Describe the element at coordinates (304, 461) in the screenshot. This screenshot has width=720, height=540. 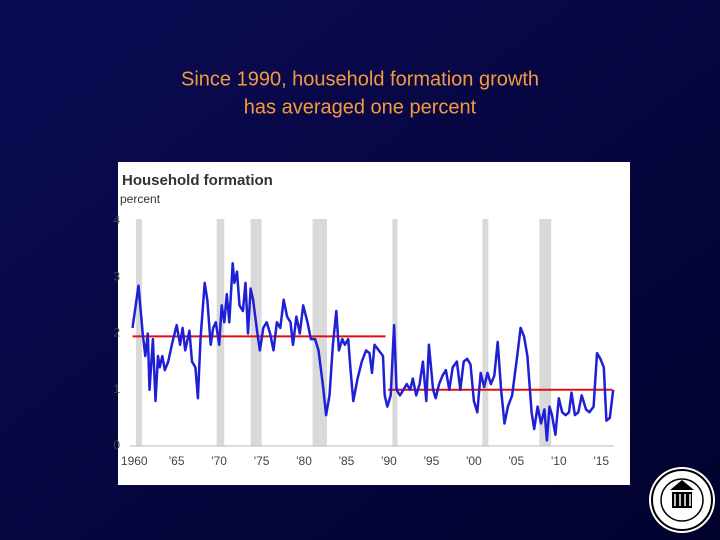
I see `x-tick-label: '80` at that location.